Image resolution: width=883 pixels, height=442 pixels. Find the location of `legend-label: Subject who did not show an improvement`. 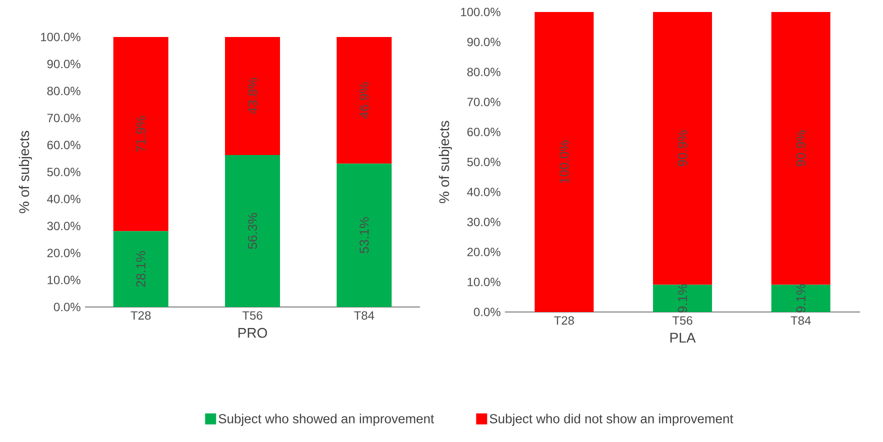

legend-label: Subject who did not show an improvement is located at coordinates (612, 420).